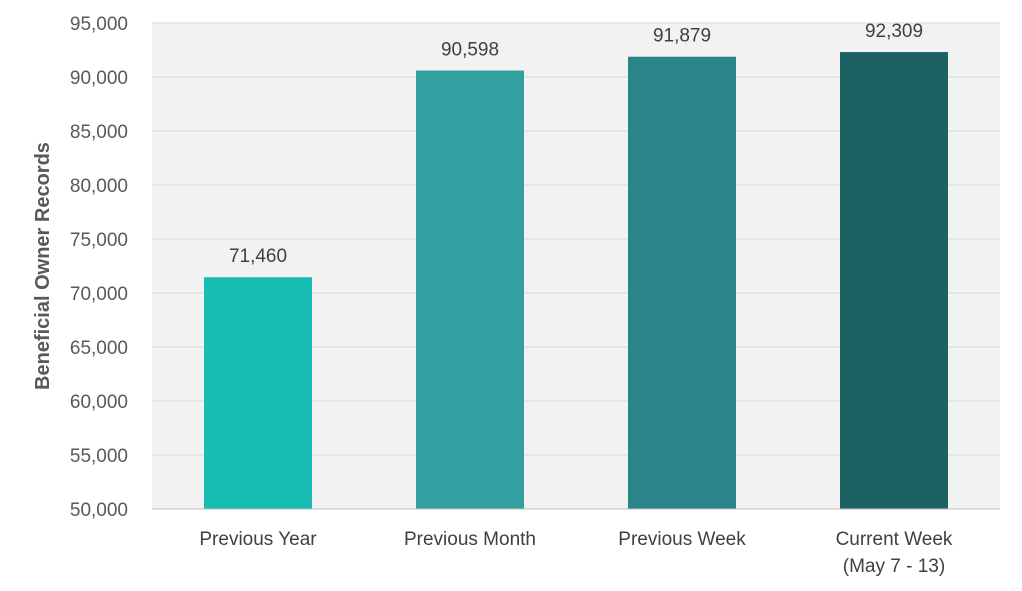  Describe the element at coordinates (99, 132) in the screenshot. I see `y-tick-label: 85,000` at that location.